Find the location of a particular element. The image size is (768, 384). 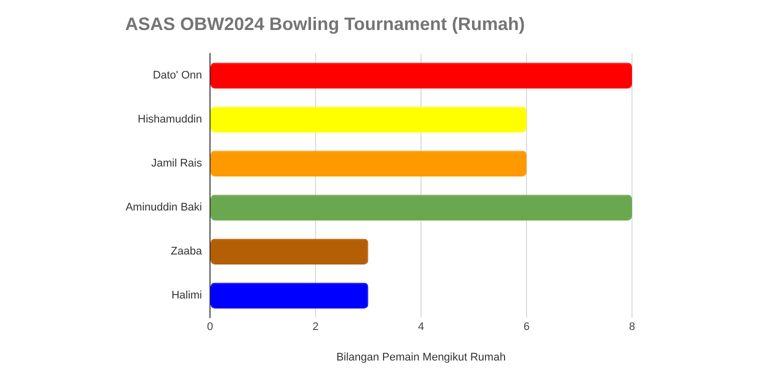

x-tick-label: 0 is located at coordinates (210, 327).